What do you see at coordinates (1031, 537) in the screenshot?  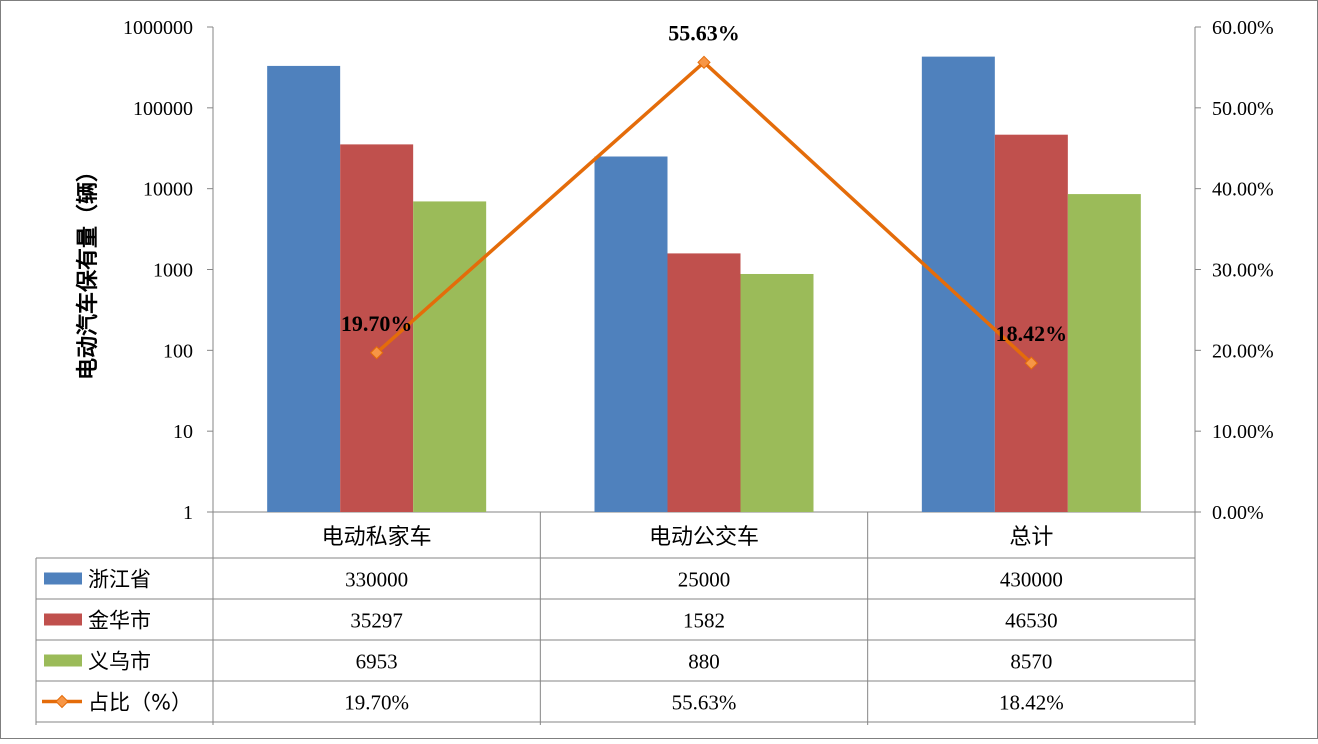 I see `category-label: 总计` at bounding box center [1031, 537].